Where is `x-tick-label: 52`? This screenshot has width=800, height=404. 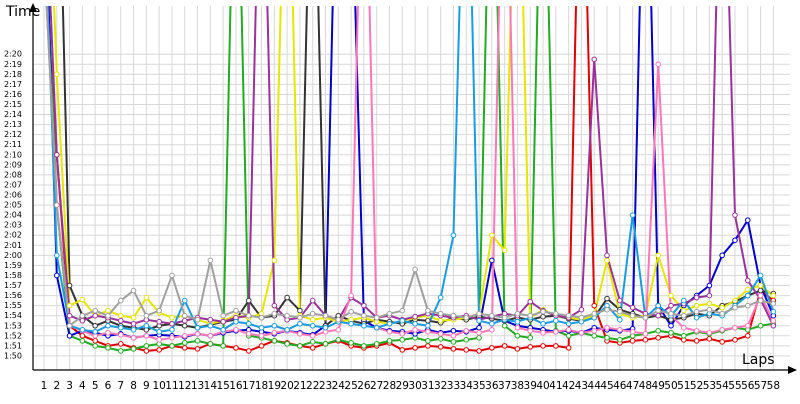 x-tick-label: 52 is located at coordinates (696, 386).